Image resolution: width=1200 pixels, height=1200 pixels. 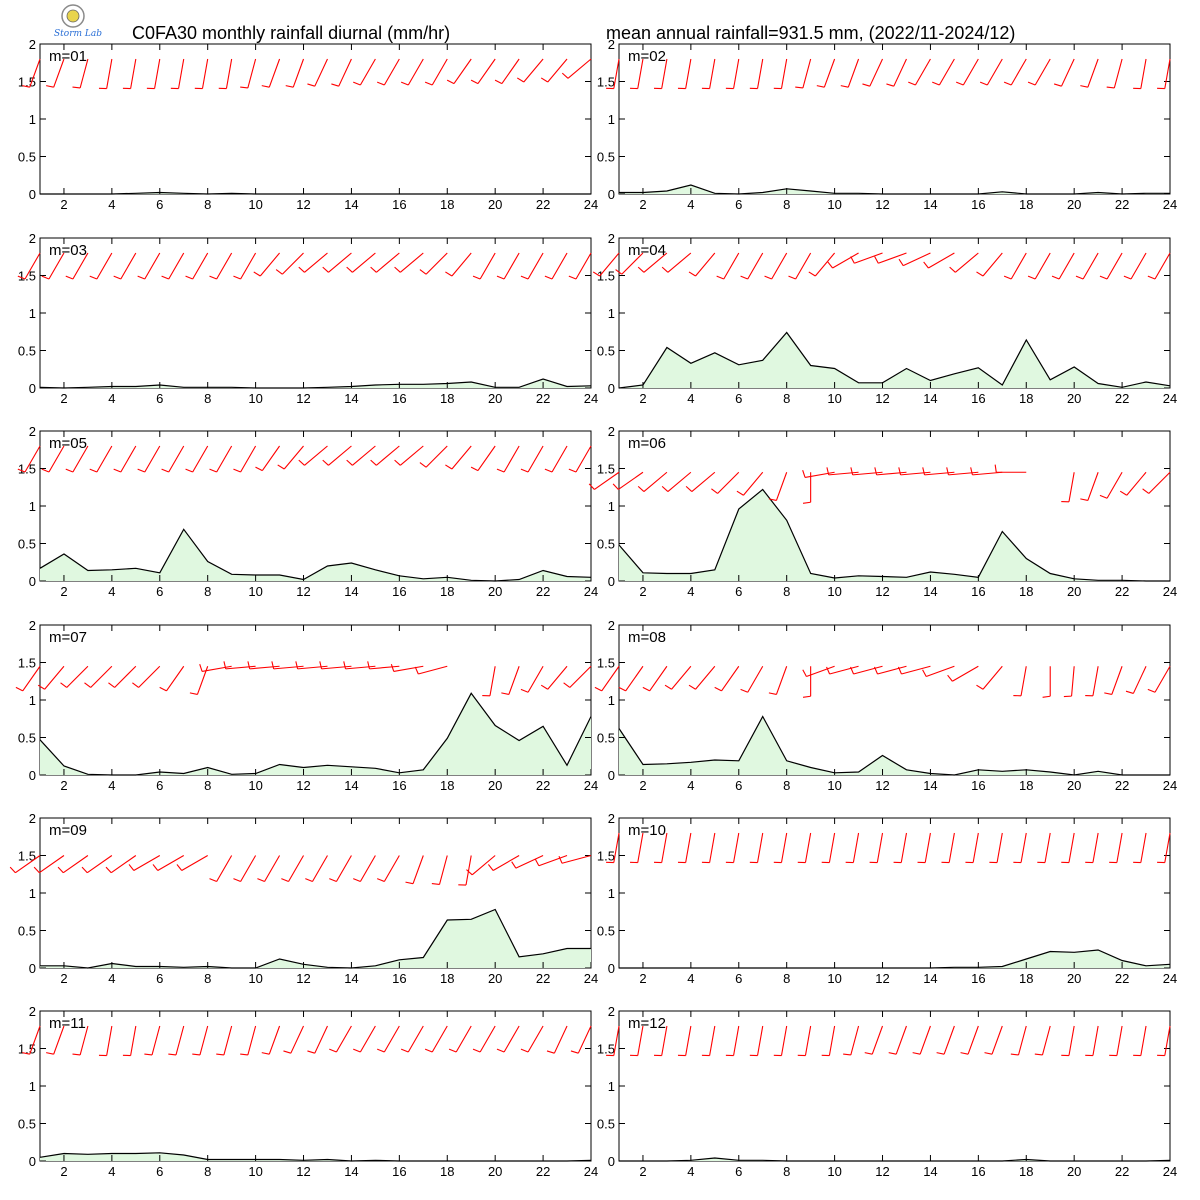 I want to click on y-tick-label: 1.5, so click(x=606, y=469).